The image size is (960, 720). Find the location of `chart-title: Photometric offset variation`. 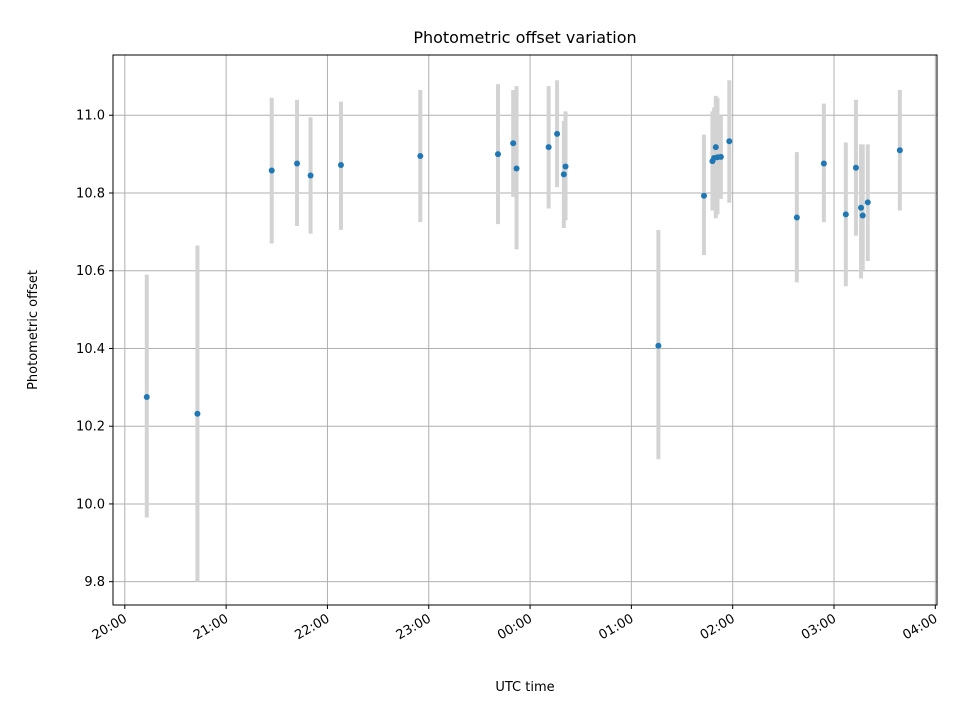

chart-title: Photometric offset variation is located at coordinates (524, 37).